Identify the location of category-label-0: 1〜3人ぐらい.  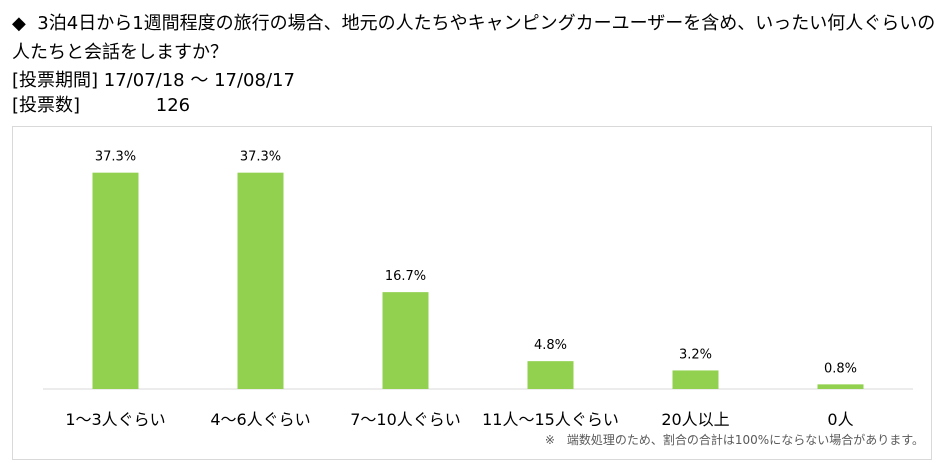
(115, 419).